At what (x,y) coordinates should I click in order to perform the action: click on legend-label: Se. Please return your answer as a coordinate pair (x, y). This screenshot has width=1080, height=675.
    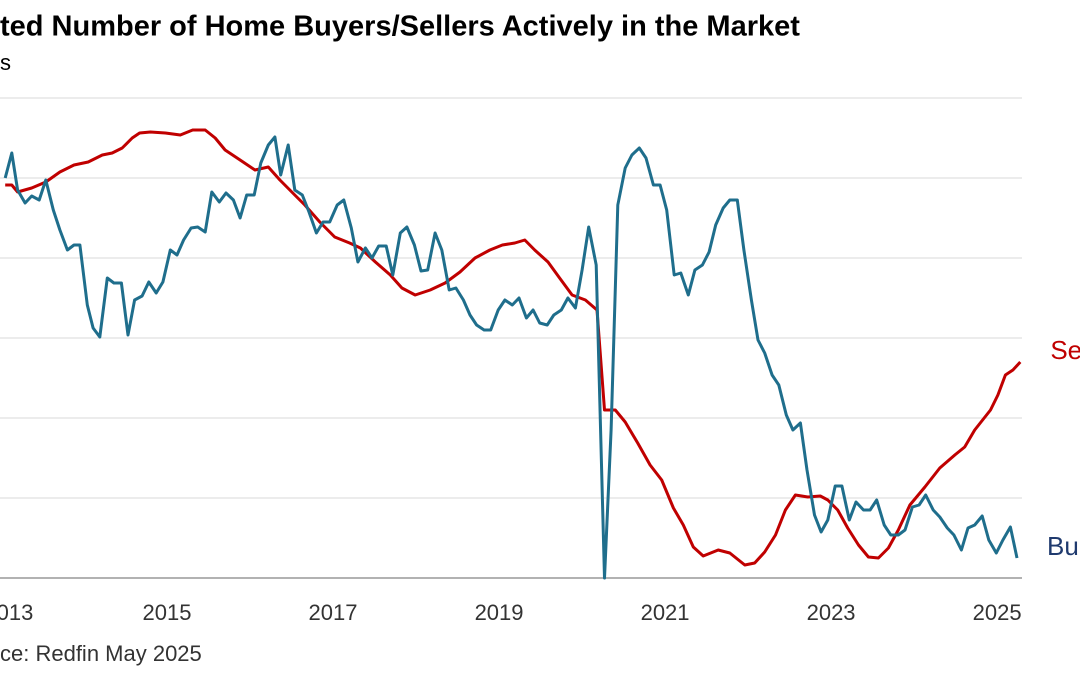
    Looking at the image, I should click on (1065, 350).